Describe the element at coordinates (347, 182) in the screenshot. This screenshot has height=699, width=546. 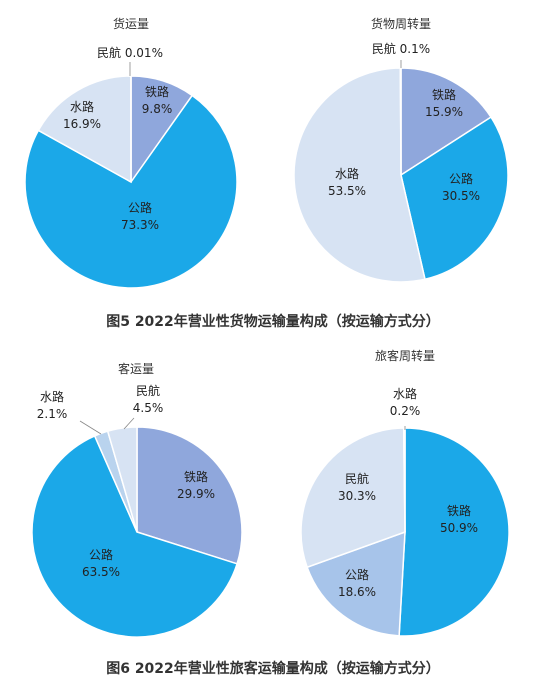
I see `slice-label: 水路 53.5%` at that location.